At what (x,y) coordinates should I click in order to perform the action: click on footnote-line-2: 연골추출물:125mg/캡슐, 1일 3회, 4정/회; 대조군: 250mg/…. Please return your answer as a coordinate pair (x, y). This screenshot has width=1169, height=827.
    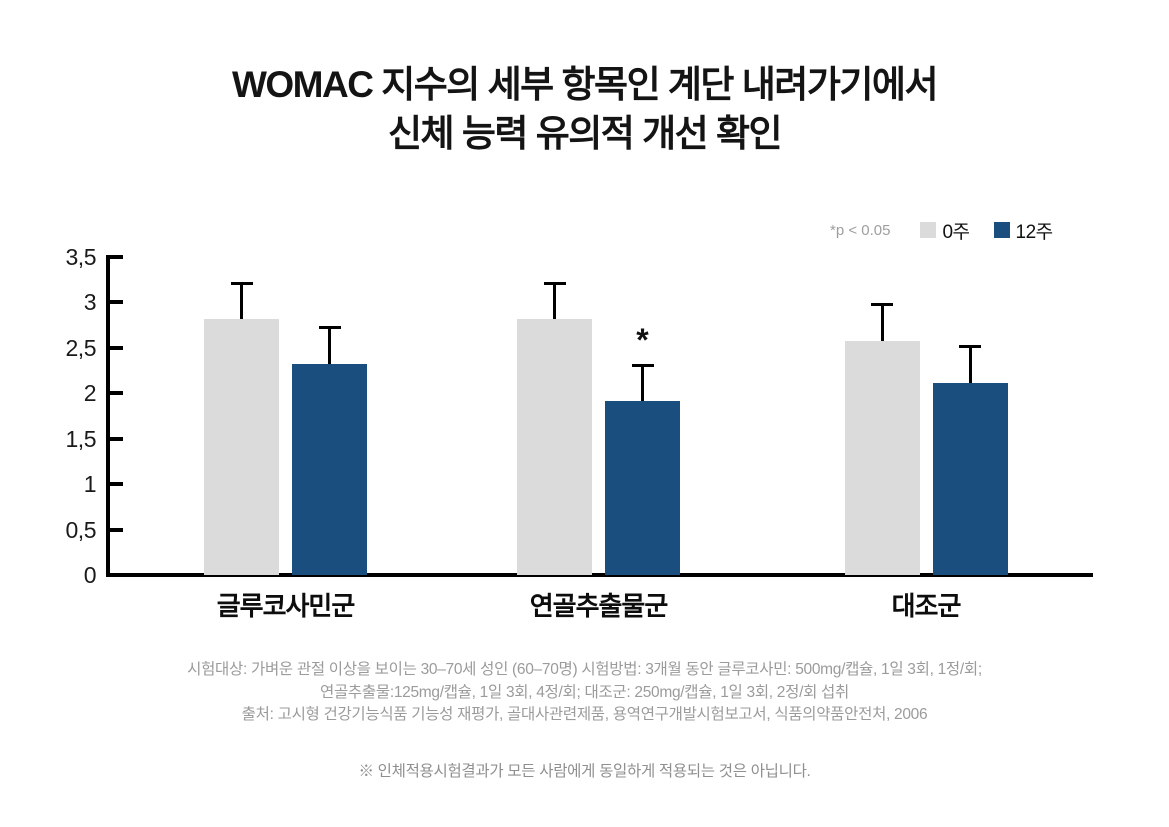
    Looking at the image, I should click on (584, 692).